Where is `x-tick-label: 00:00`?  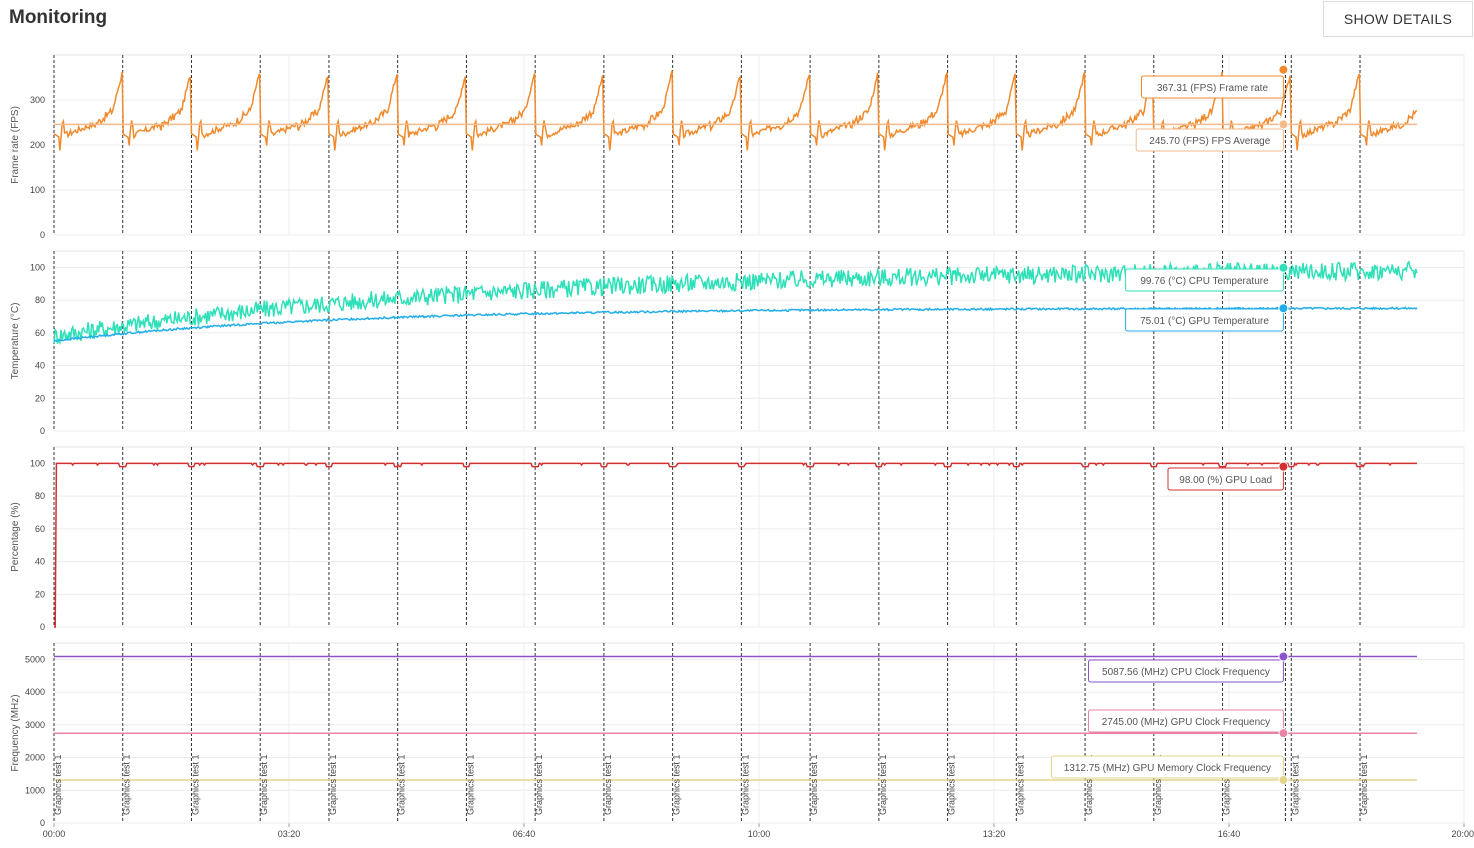 x-tick-label: 00:00 is located at coordinates (54, 834).